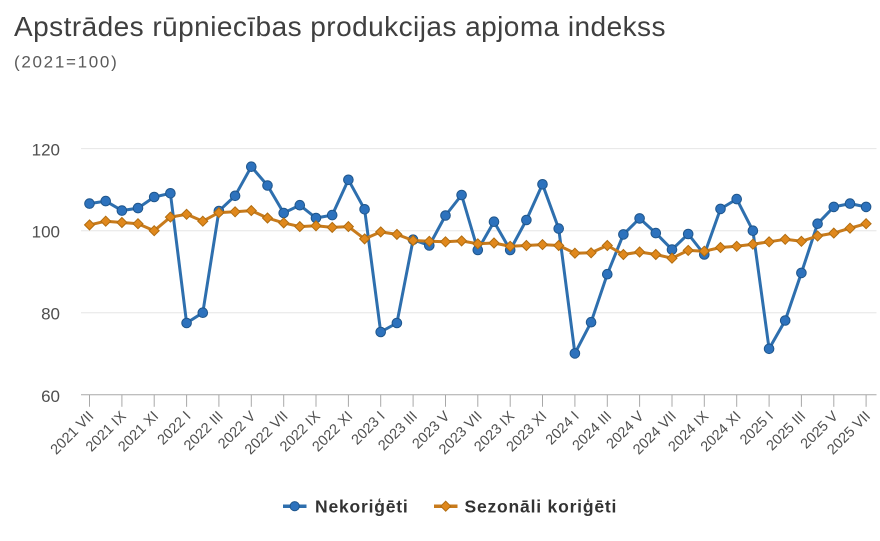  I want to click on svg-text: Nekoriģēti, so click(362, 507).